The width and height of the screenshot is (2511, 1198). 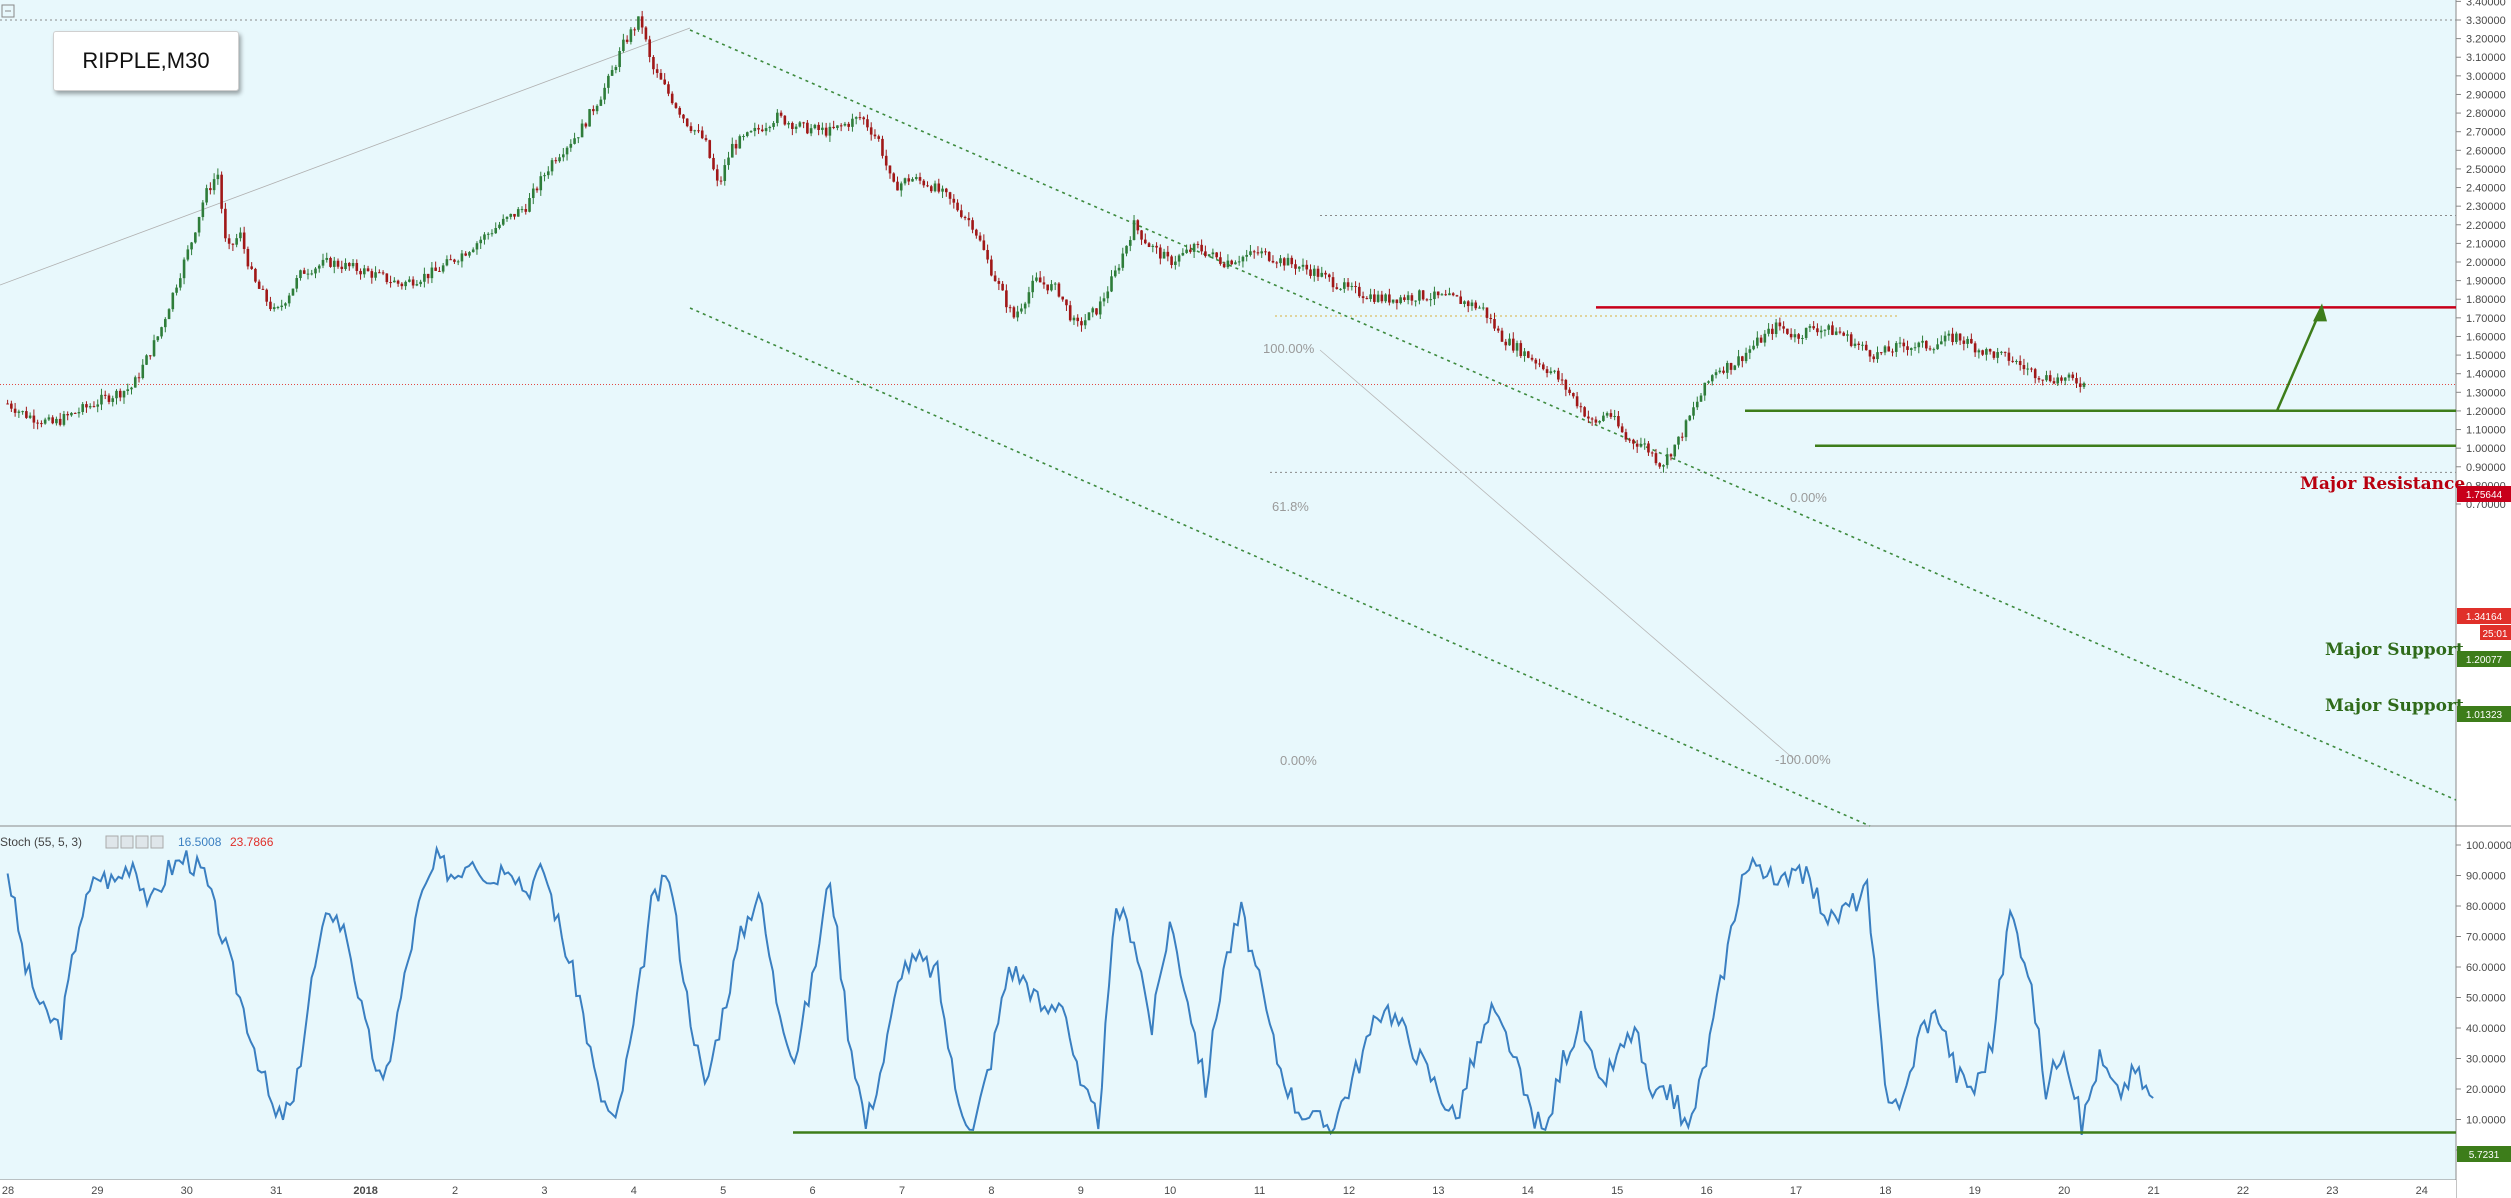 I want to click on legend-settings-icon, so click(x=127, y=842).